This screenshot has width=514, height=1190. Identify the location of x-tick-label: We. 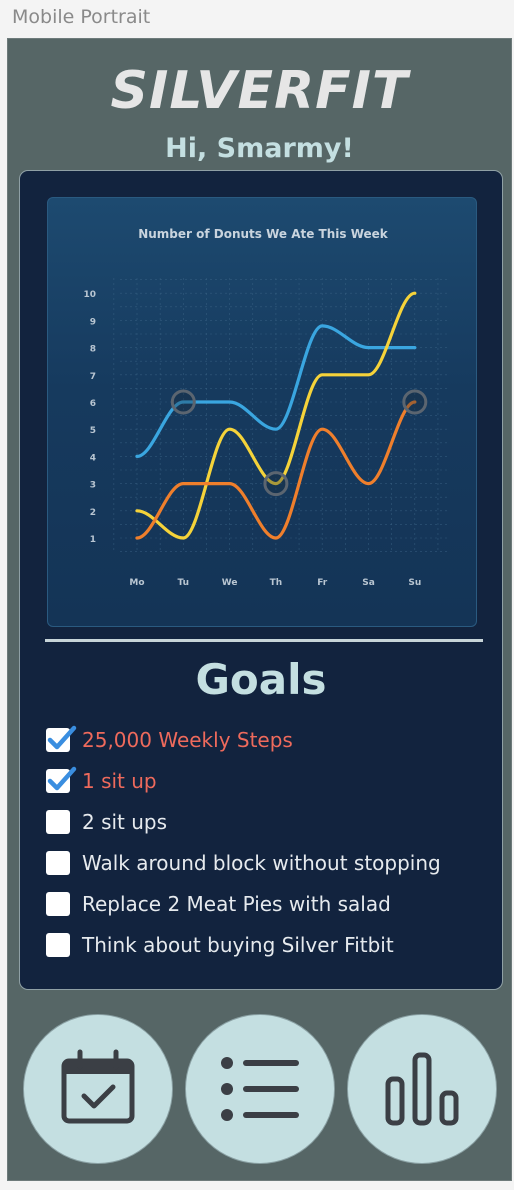
(230, 583).